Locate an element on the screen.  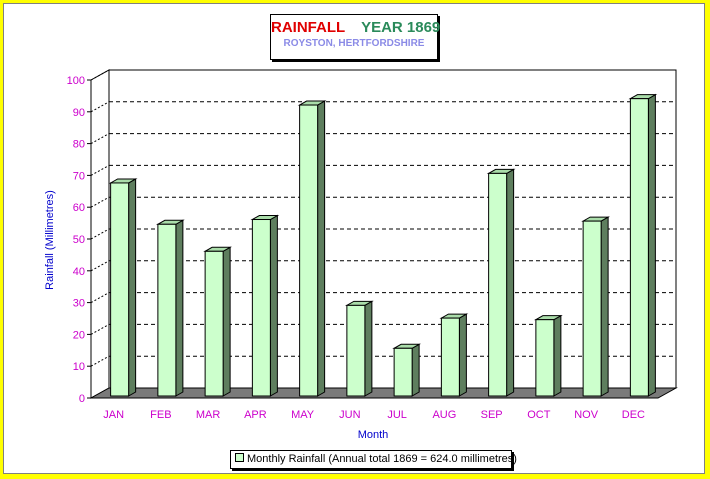
y-tick-label: 70 is located at coordinates (79, 176).